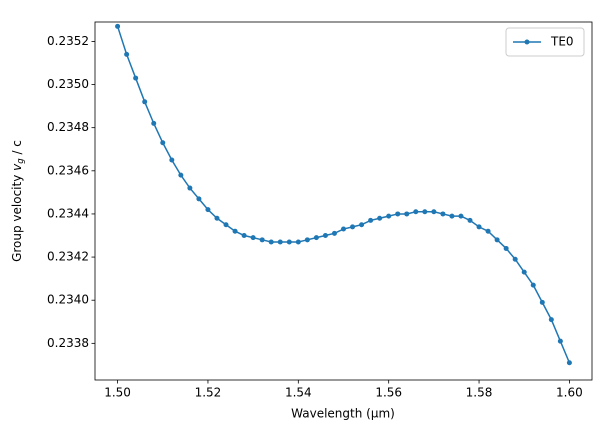  What do you see at coordinates (68, 343) in the screenshot?
I see `y-tick-label: 0.2338` at bounding box center [68, 343].